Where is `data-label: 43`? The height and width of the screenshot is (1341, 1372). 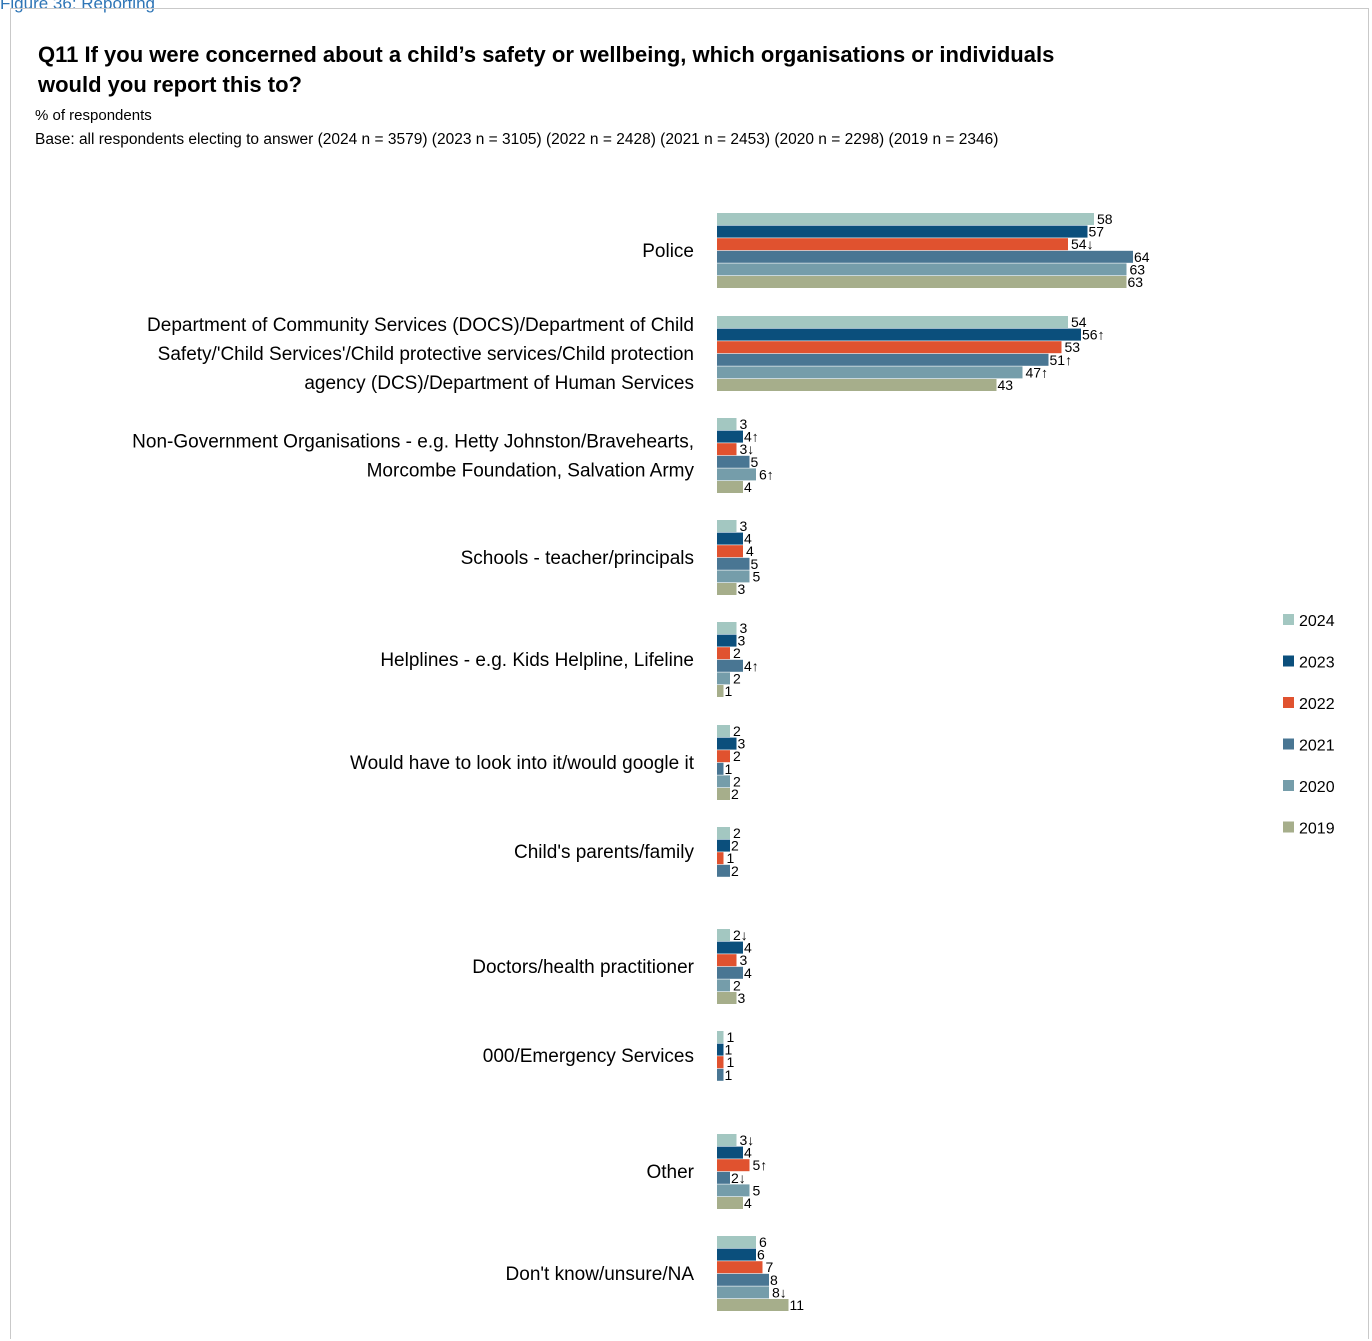 data-label: 43 is located at coordinates (1006, 385).